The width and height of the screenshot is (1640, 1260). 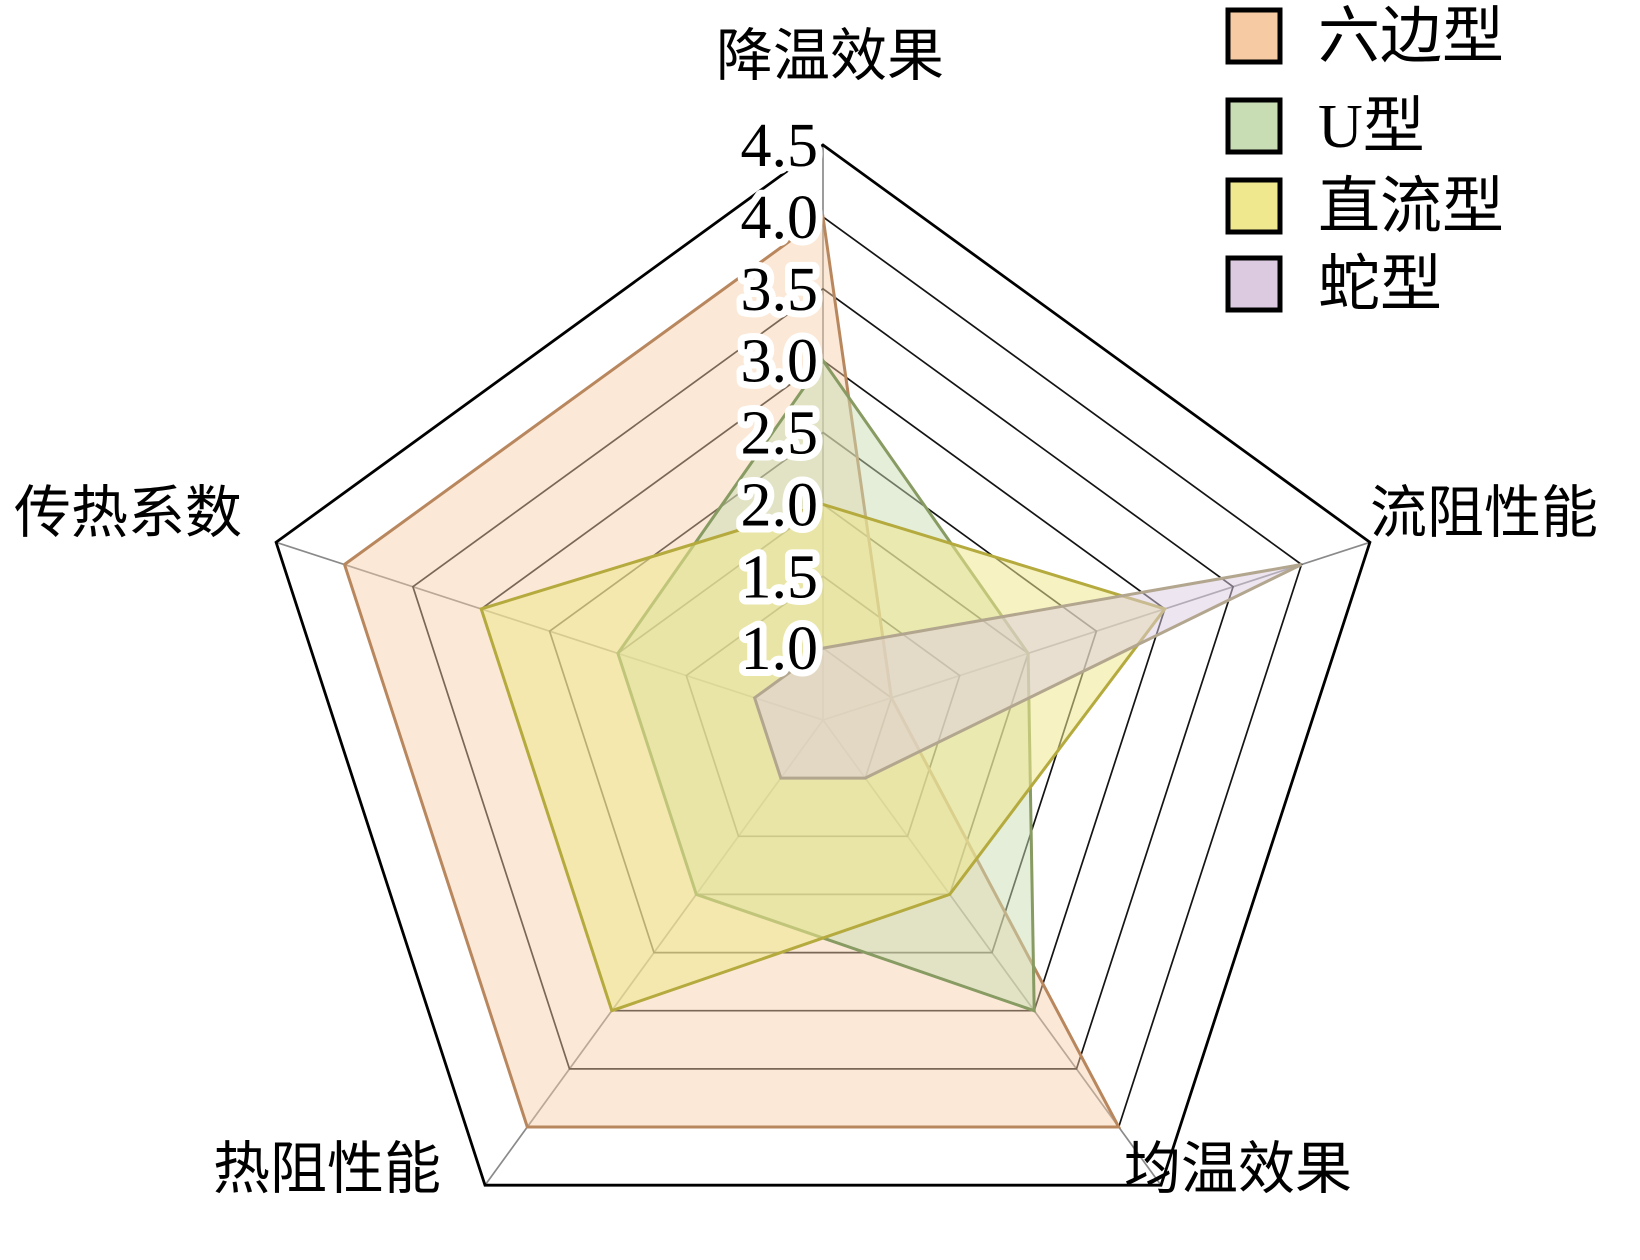 What do you see at coordinates (1411, 207) in the screenshot?
I see `legend-label: 直流型` at bounding box center [1411, 207].